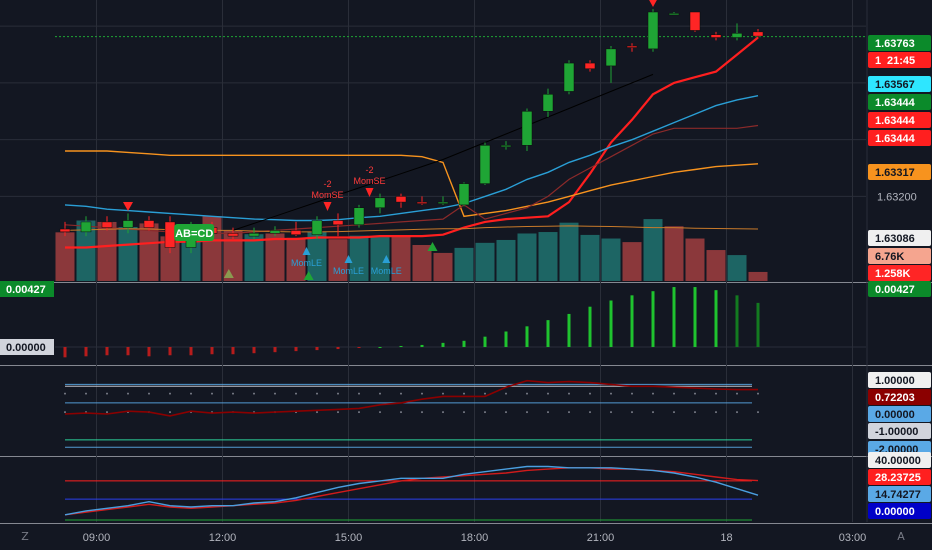 This screenshot has height=550, width=932. What do you see at coordinates (895, 290) in the screenshot?
I see `price-tag-text: 0.00427` at bounding box center [895, 290].